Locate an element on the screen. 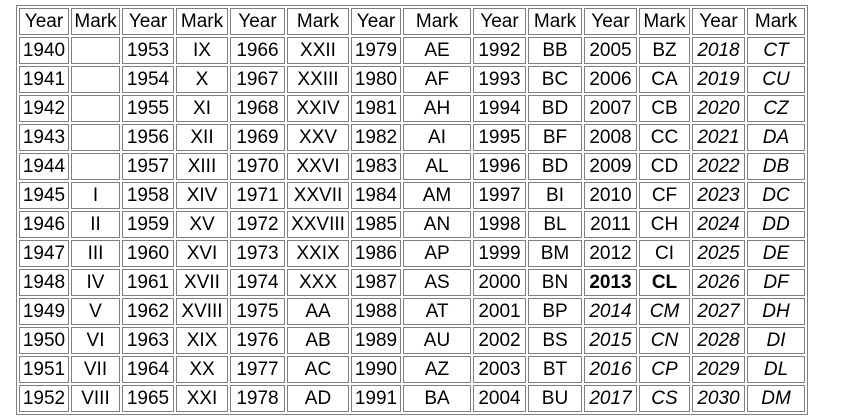  year-cell: 1971 is located at coordinates (257, 195).